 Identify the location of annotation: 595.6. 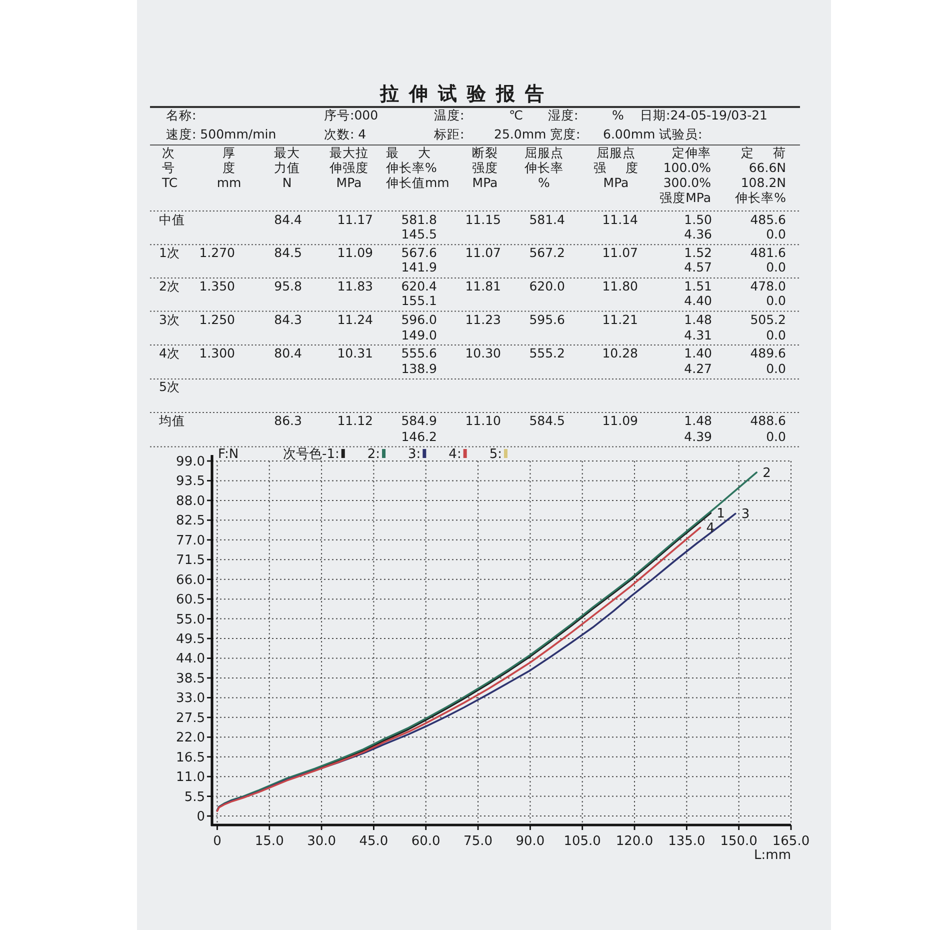
(547, 319).